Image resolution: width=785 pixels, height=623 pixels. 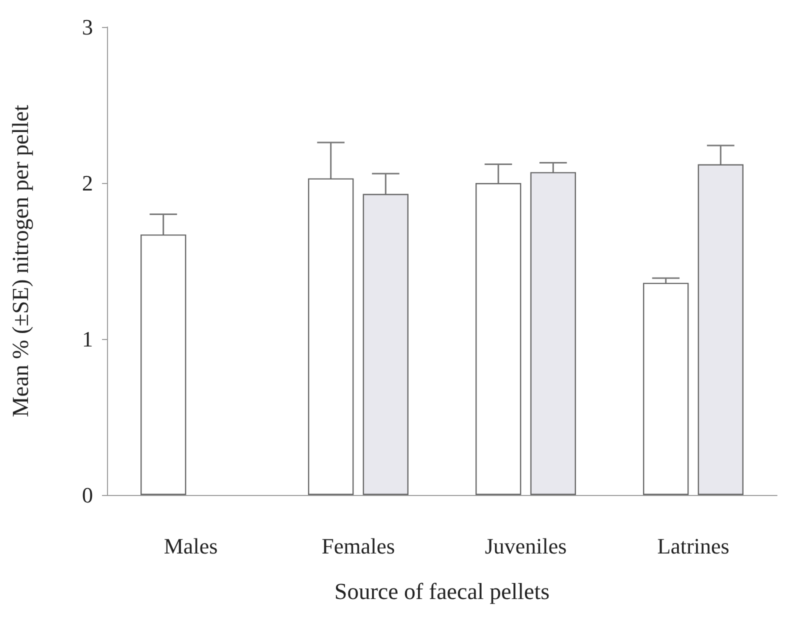 I want to click on y-tick-label: 3, so click(x=87, y=27).